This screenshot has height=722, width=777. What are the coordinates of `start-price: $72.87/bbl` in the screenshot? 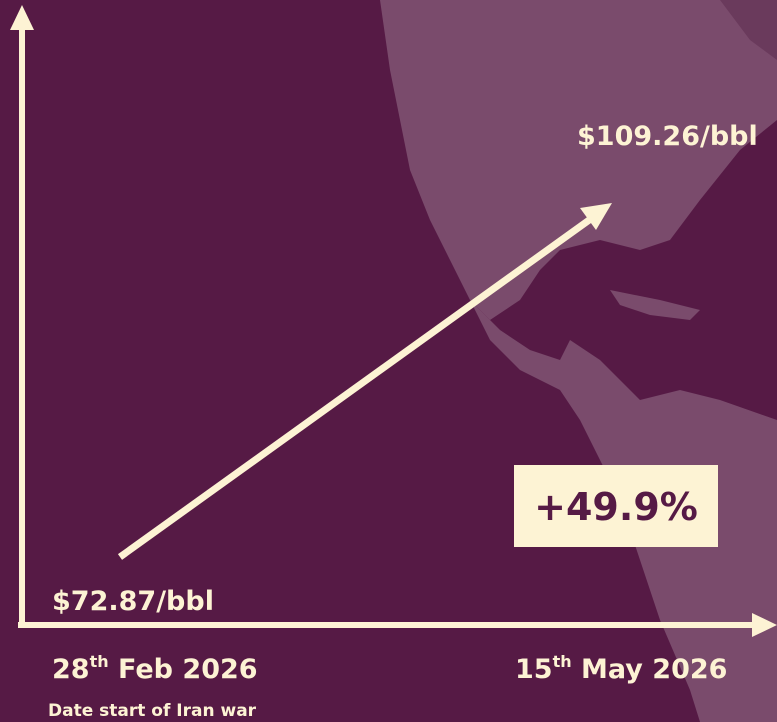 It's located at (133, 601).